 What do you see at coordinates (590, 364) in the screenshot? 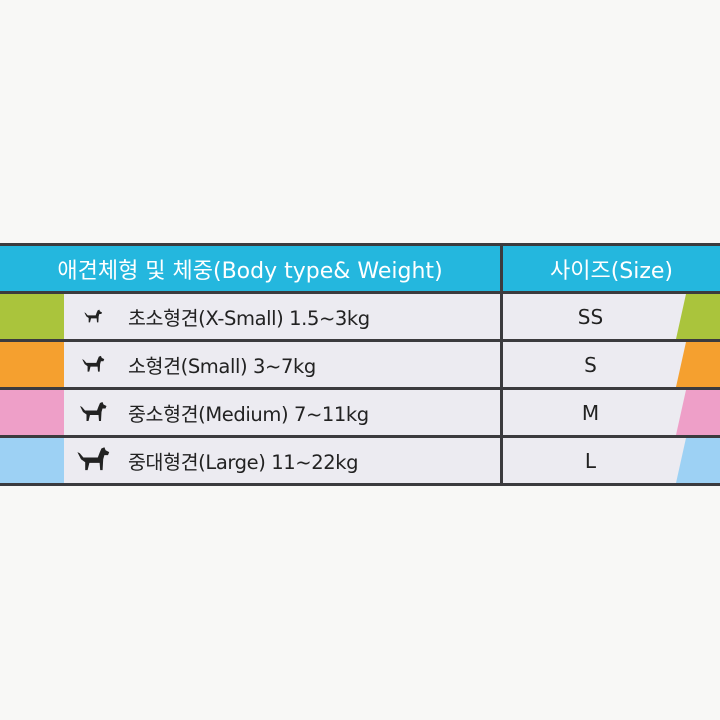
I see `row-size: S` at bounding box center [590, 364].